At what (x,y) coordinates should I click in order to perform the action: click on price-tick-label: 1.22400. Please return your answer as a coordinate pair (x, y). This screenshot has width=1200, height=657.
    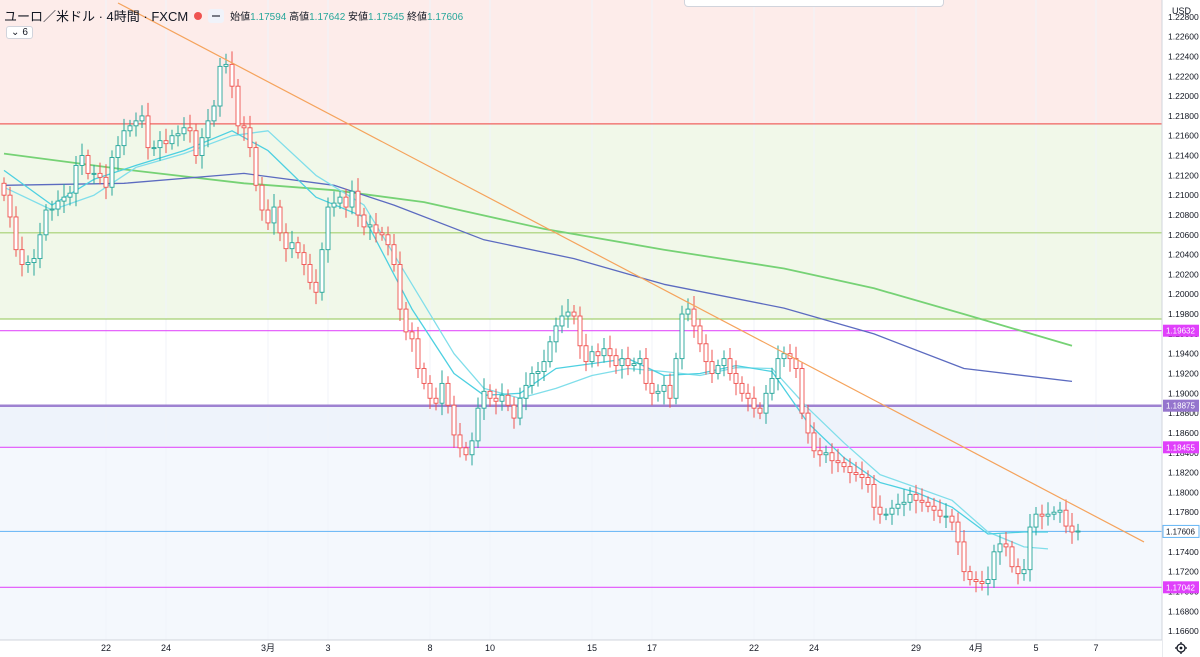
    Looking at the image, I should click on (1183, 56).